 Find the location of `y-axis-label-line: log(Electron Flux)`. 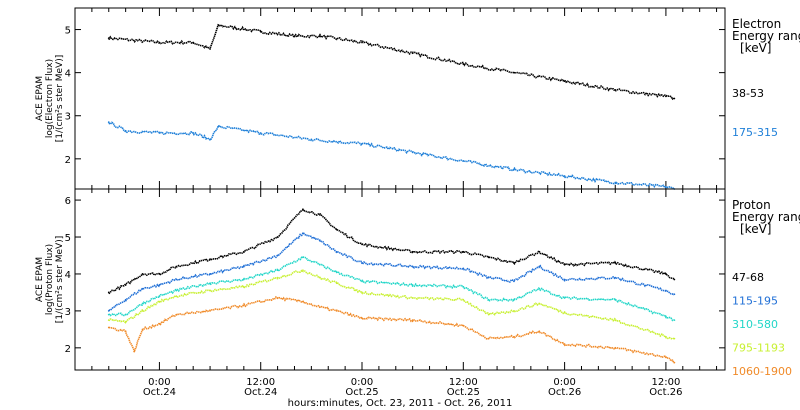

y-axis-label-line: log(Electron Flux) is located at coordinates (50, 98).